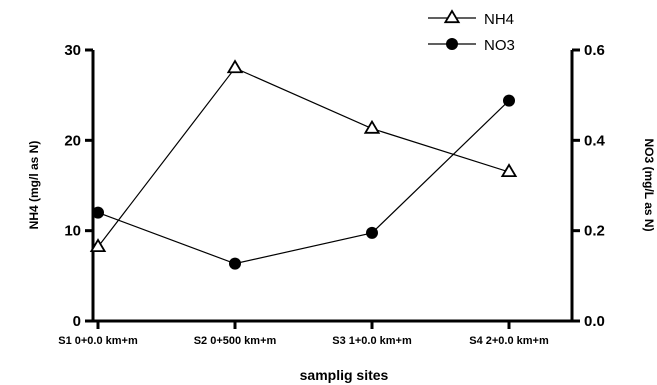 The width and height of the screenshot is (657, 385). What do you see at coordinates (499, 45) in the screenshot?
I see `legend-label: NO3` at bounding box center [499, 45].